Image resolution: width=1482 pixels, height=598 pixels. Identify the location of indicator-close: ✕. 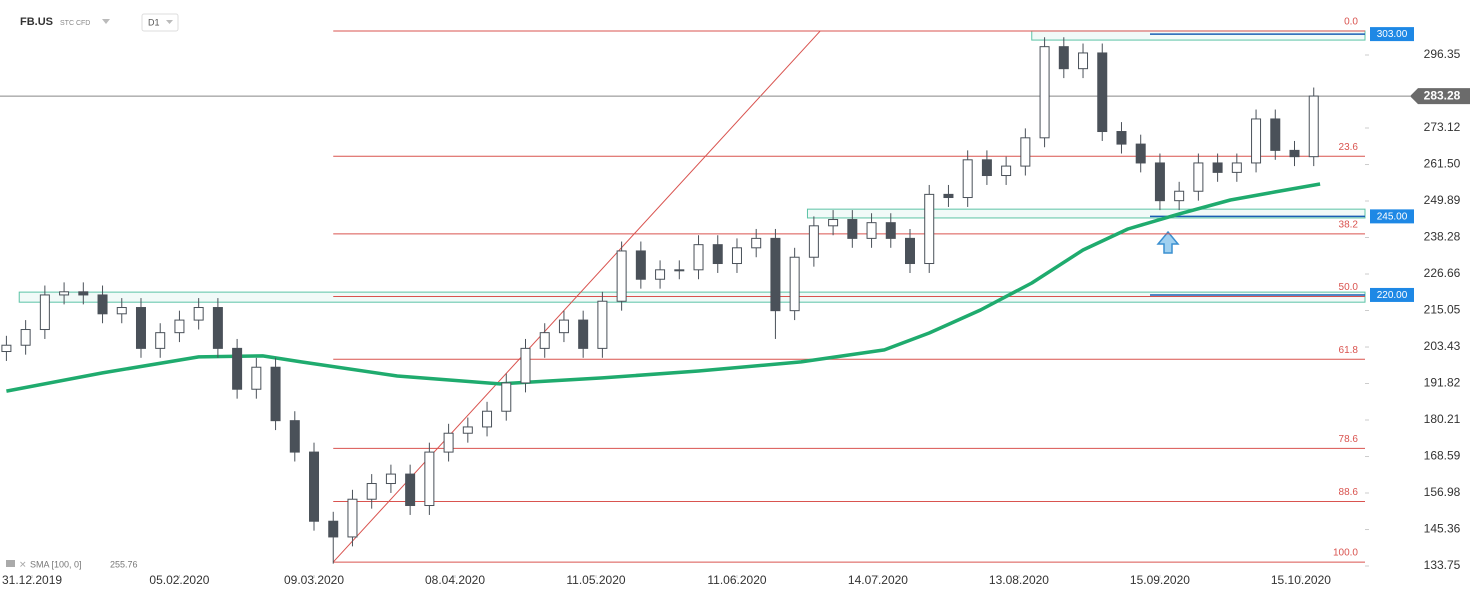
(23, 564).